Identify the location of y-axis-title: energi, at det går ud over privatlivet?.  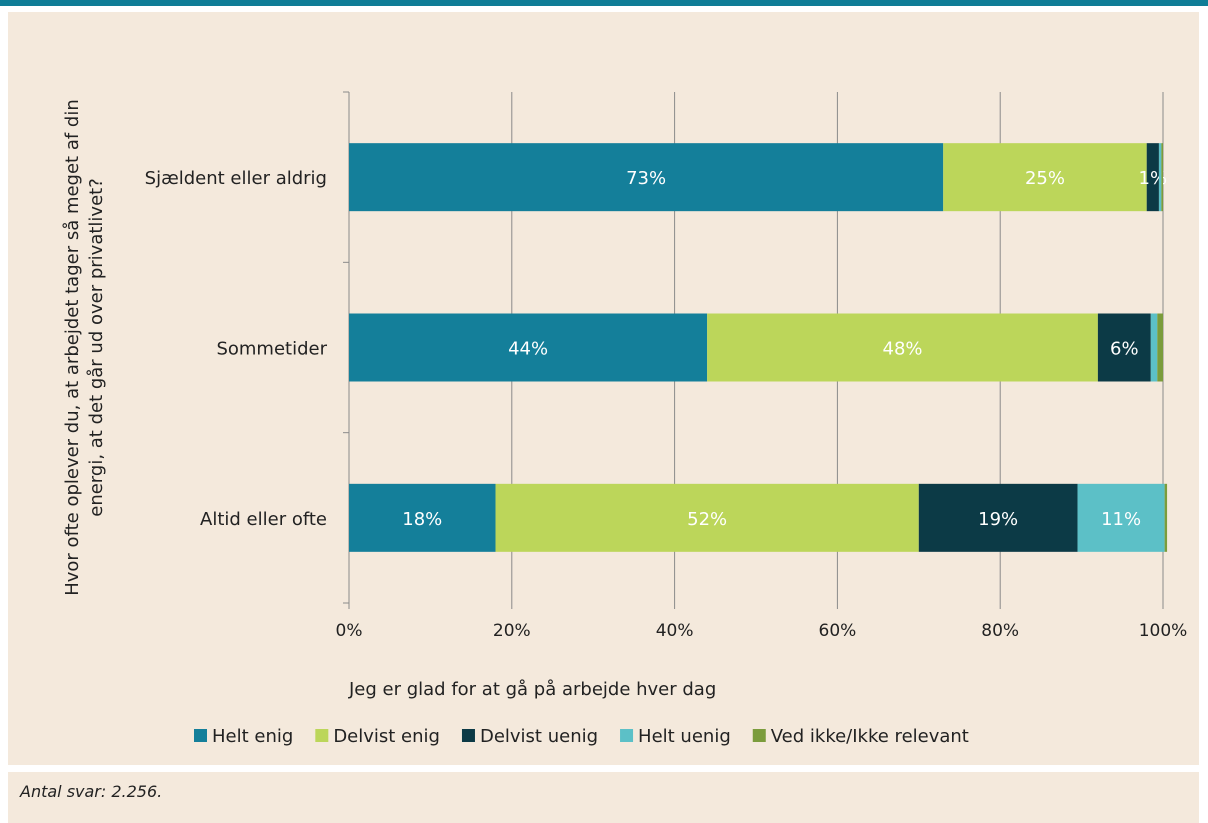
(96, 347).